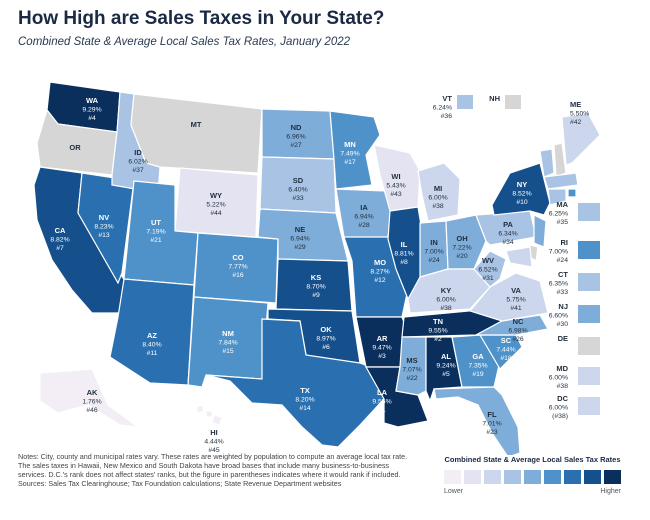  What do you see at coordinates (237, 267) in the screenshot?
I see `state-rate: 7.77%` at bounding box center [237, 267].